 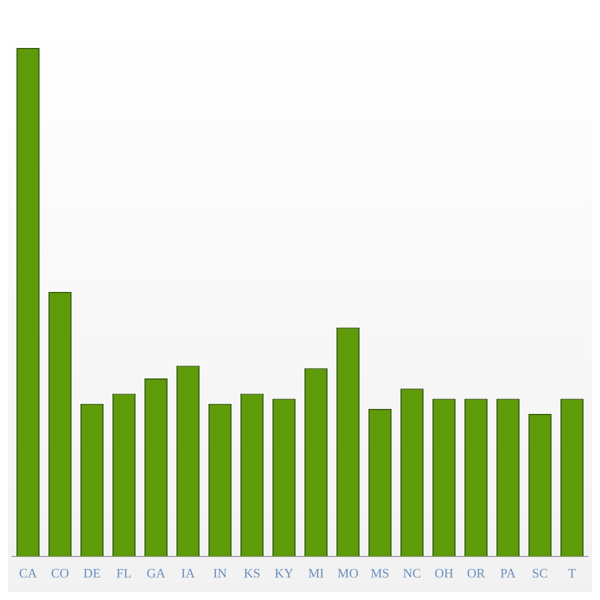 I want to click on x-tick-label: CO, so click(x=60, y=573).